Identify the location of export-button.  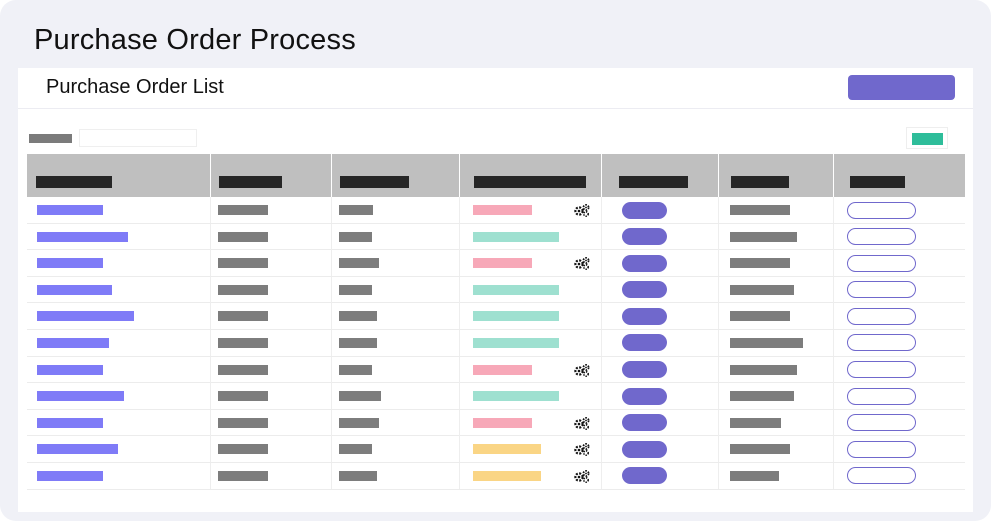
(927, 138).